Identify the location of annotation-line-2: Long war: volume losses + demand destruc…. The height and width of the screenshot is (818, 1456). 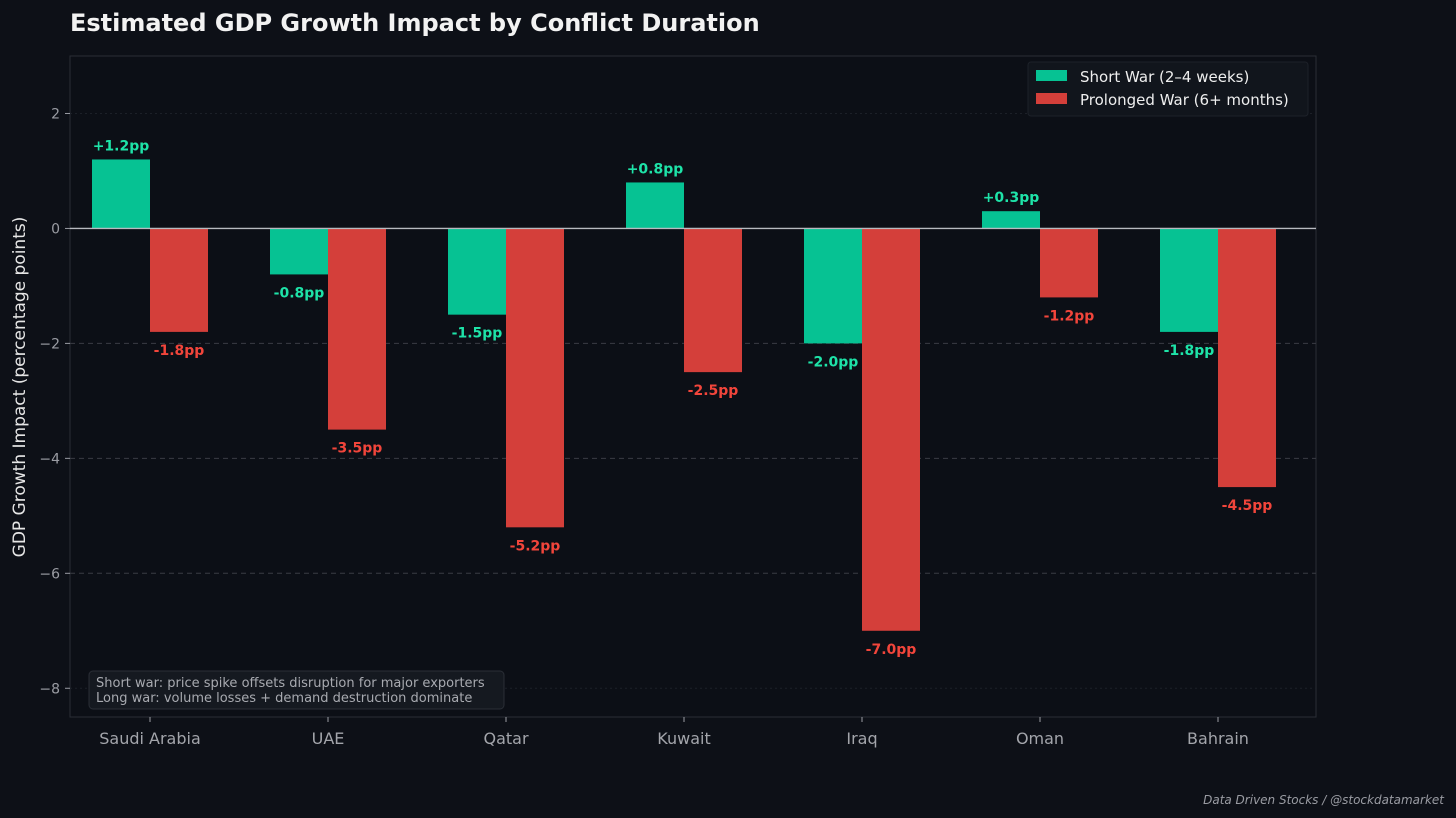
(284, 698).